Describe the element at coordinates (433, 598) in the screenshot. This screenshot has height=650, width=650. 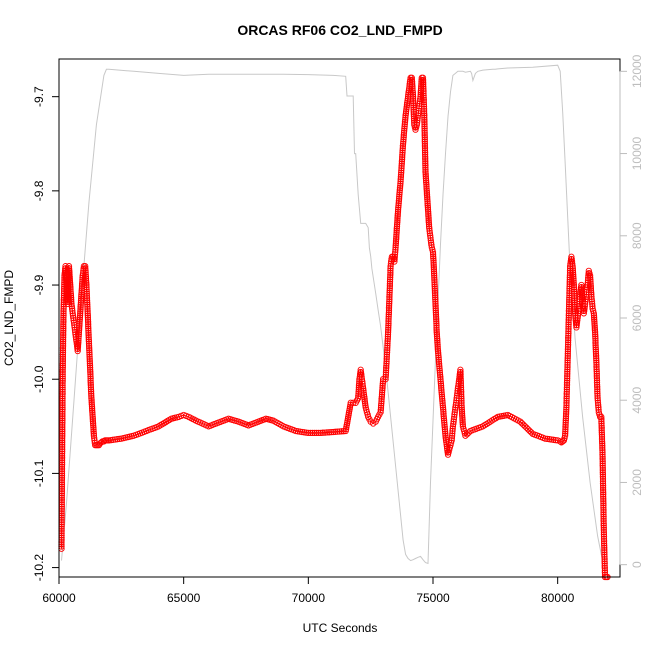
I see `x-tick-label: 75000` at that location.